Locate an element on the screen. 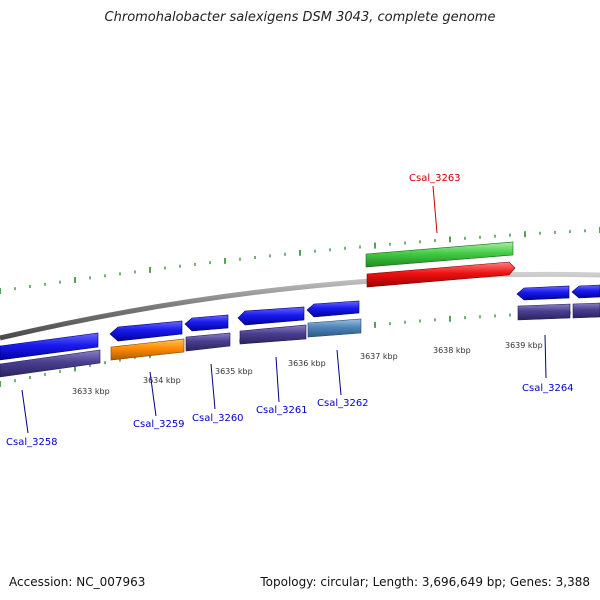 The height and width of the screenshot is (600, 600). gene-label-csal_3260: Csal_3260 is located at coordinates (218, 418).